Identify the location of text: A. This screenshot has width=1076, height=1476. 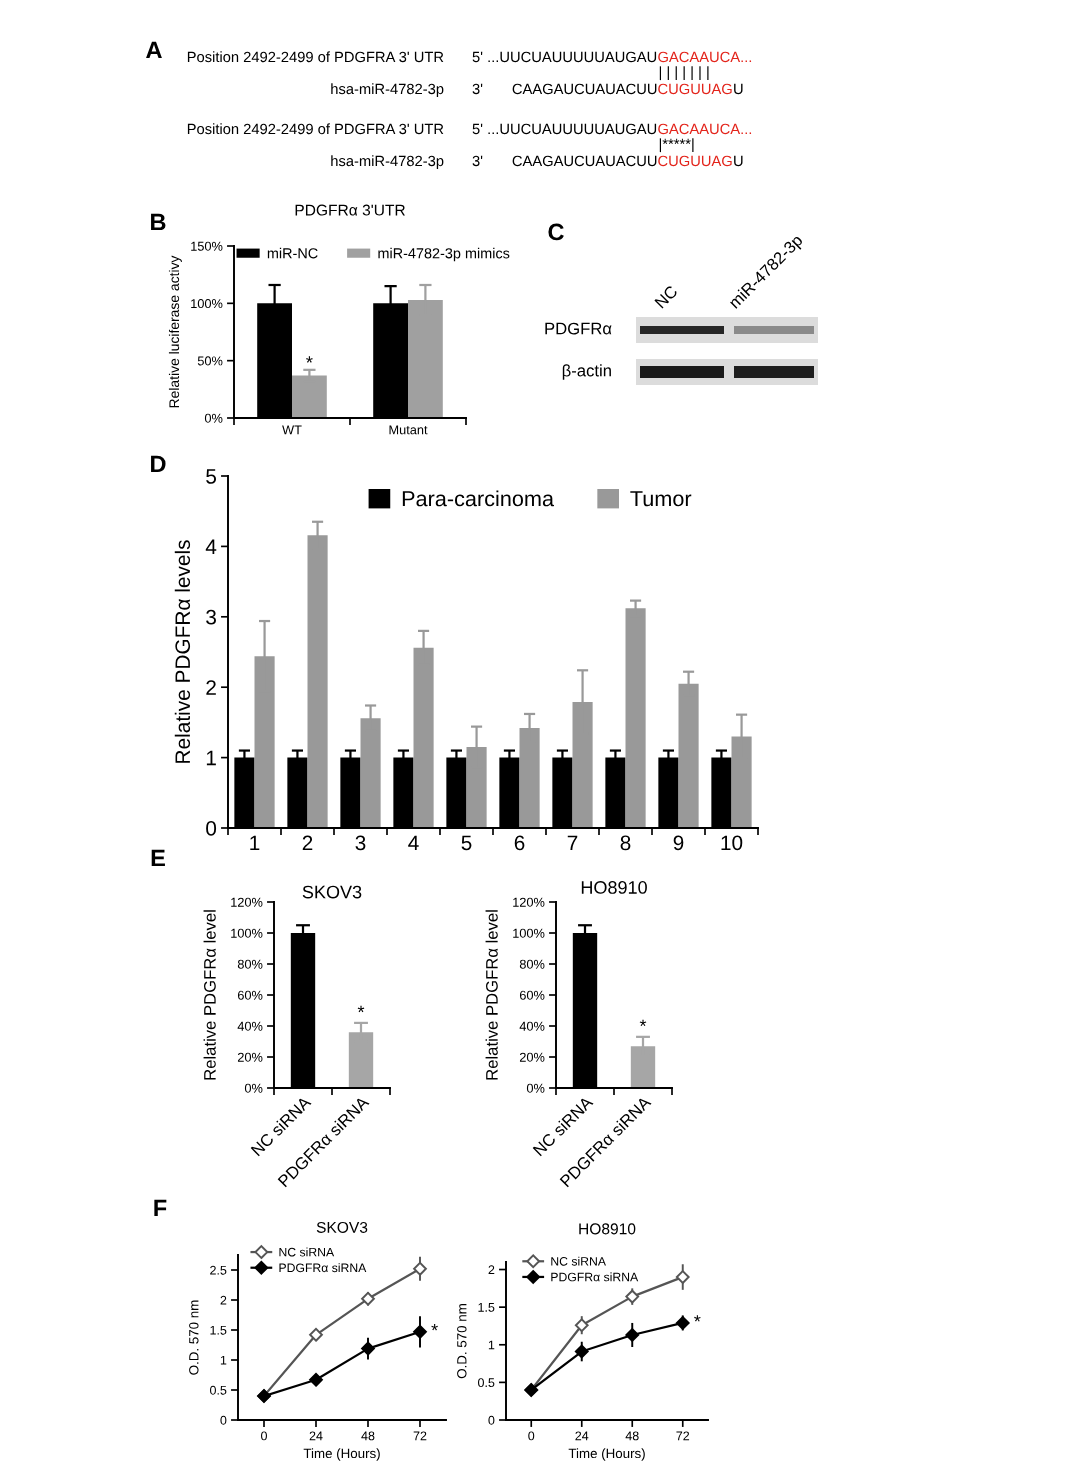
(154, 50).